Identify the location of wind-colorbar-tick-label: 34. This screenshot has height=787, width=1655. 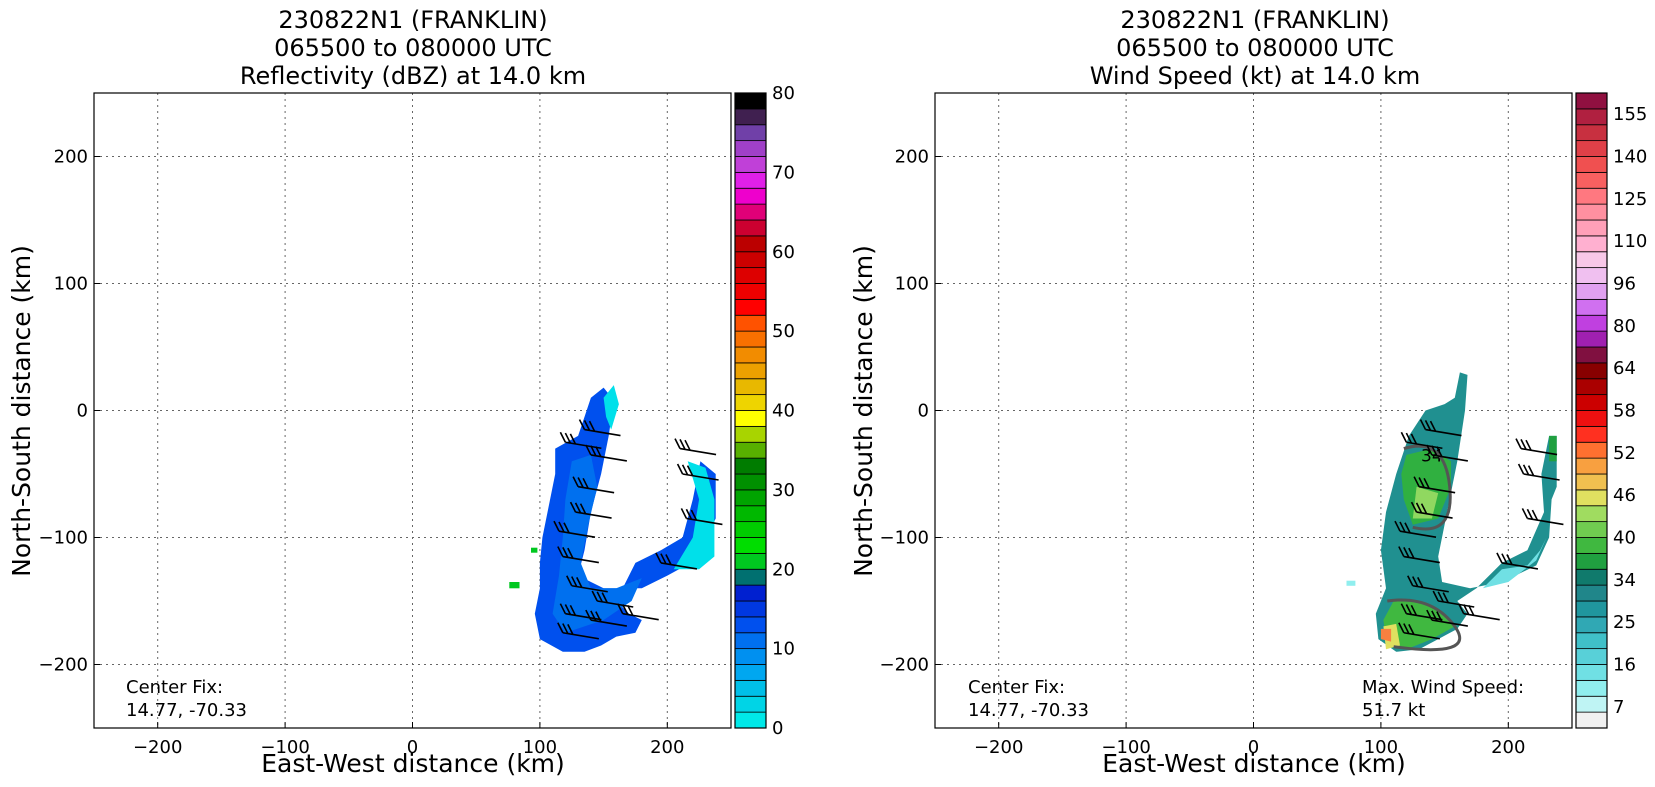
(1624, 580).